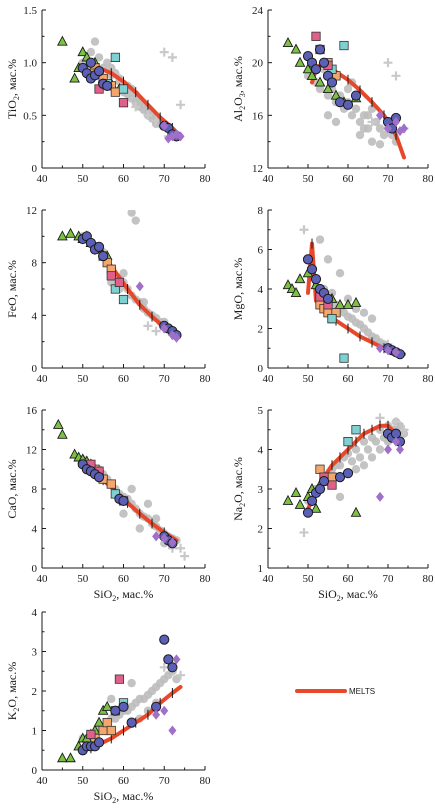 The height and width of the screenshot is (810, 435). I want to click on y-tick-label: 6, so click(261, 251).